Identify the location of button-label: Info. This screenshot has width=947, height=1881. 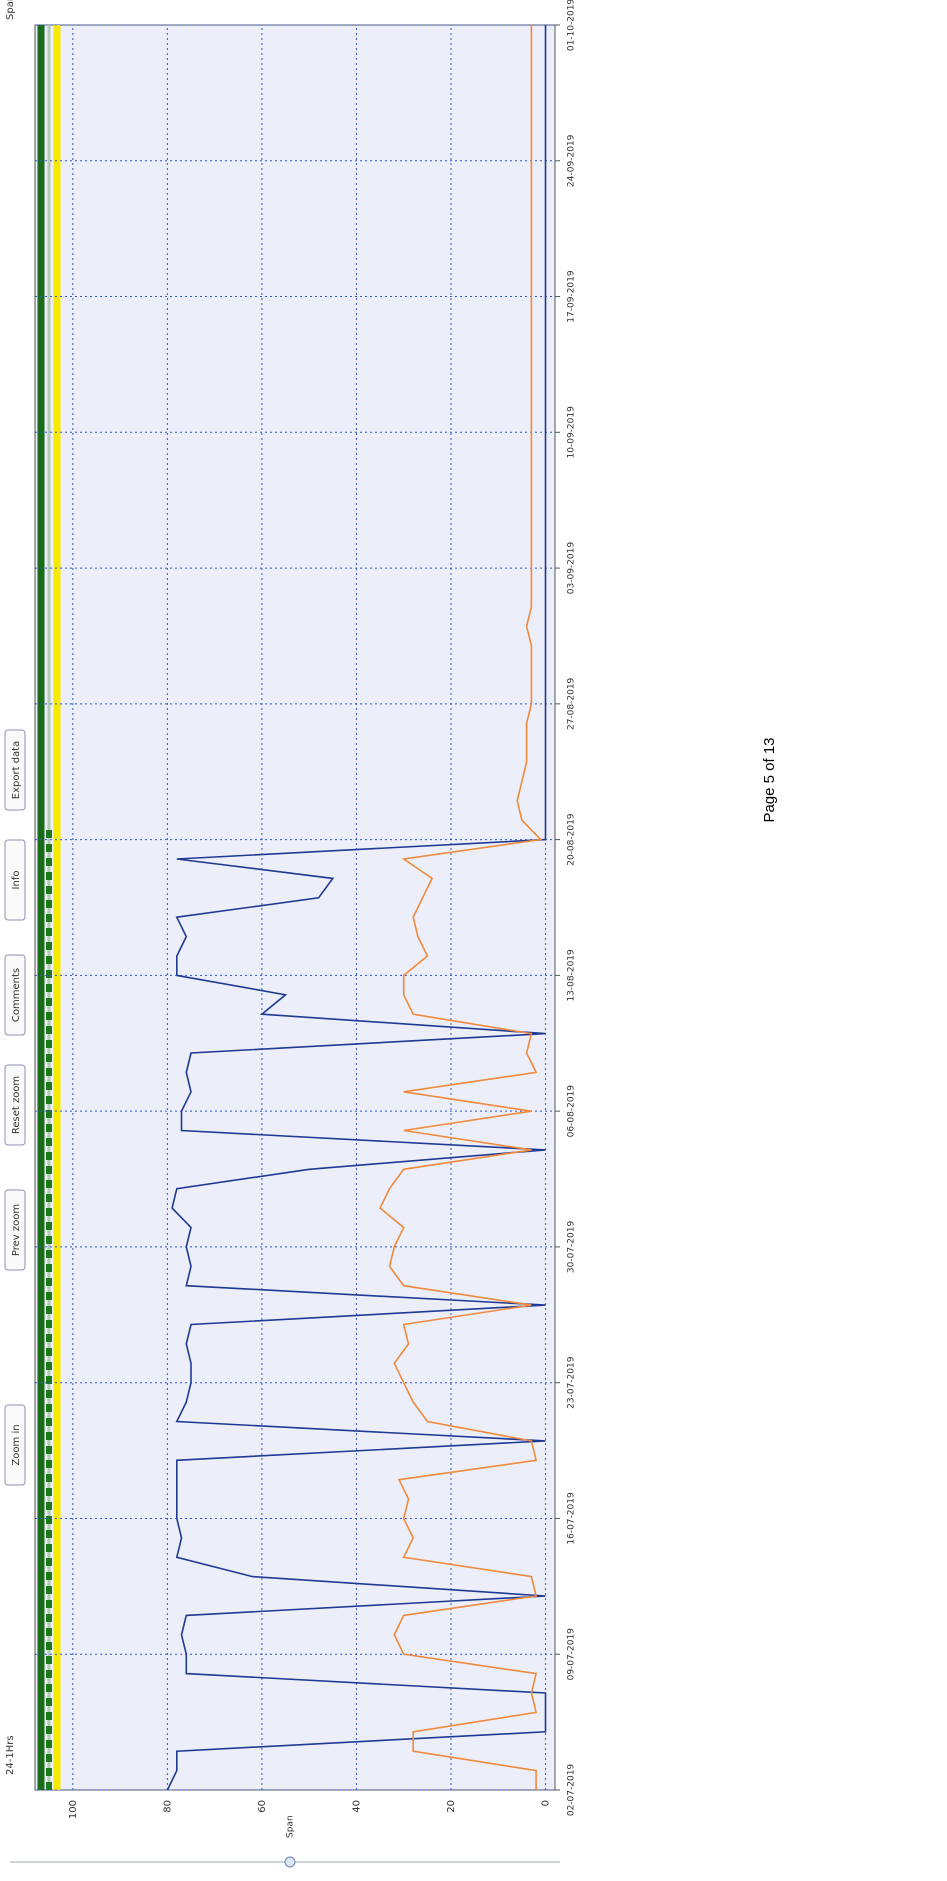
(16, 880).